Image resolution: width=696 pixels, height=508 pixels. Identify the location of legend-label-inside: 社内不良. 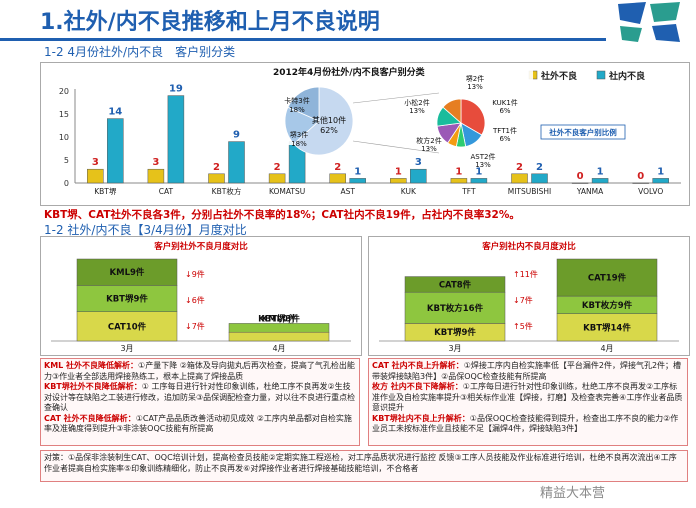
(626, 76).